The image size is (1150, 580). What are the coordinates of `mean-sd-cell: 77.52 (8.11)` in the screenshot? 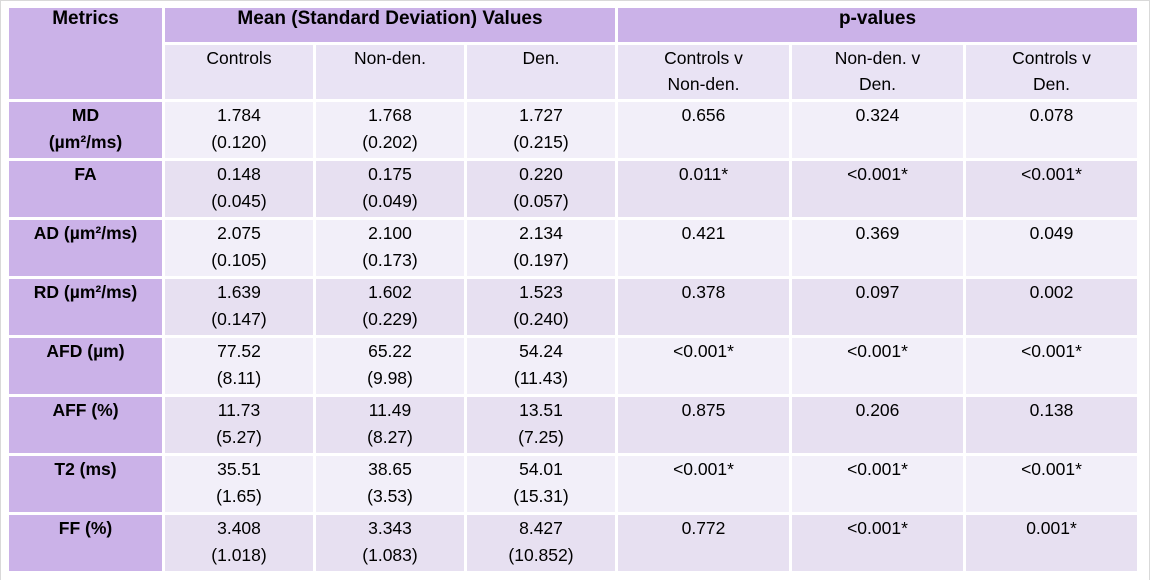 It's located at (239, 366).